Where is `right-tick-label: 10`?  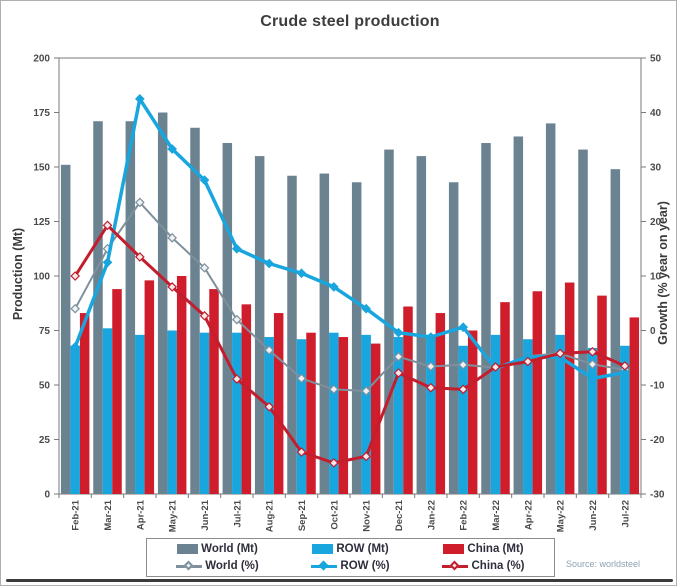
right-tick-label: 10 is located at coordinates (656, 277).